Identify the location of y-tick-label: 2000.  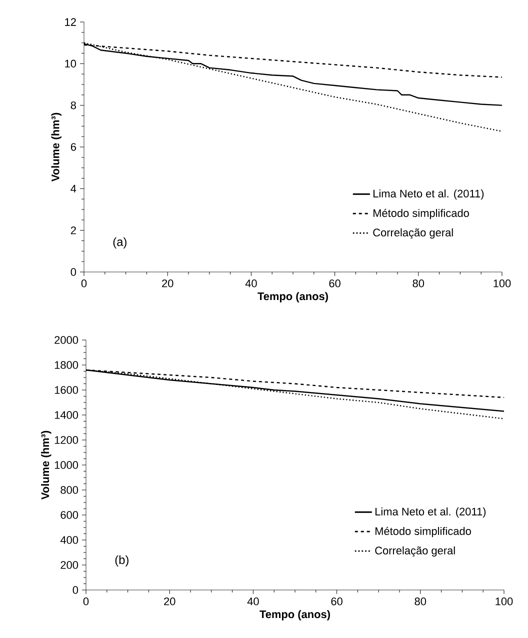
(66, 340).